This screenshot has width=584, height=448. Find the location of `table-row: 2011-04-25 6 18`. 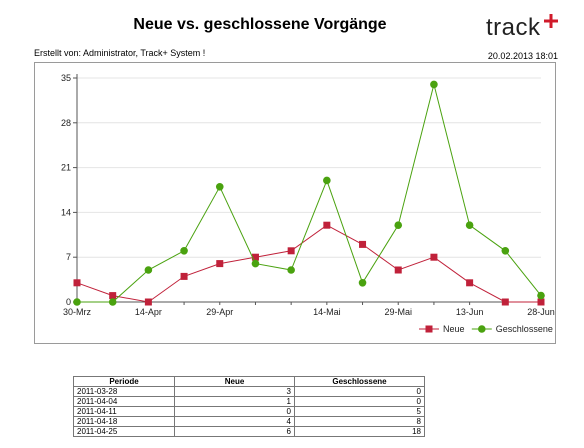

table-row: 2011-04-25 6 18 is located at coordinates (249, 431).